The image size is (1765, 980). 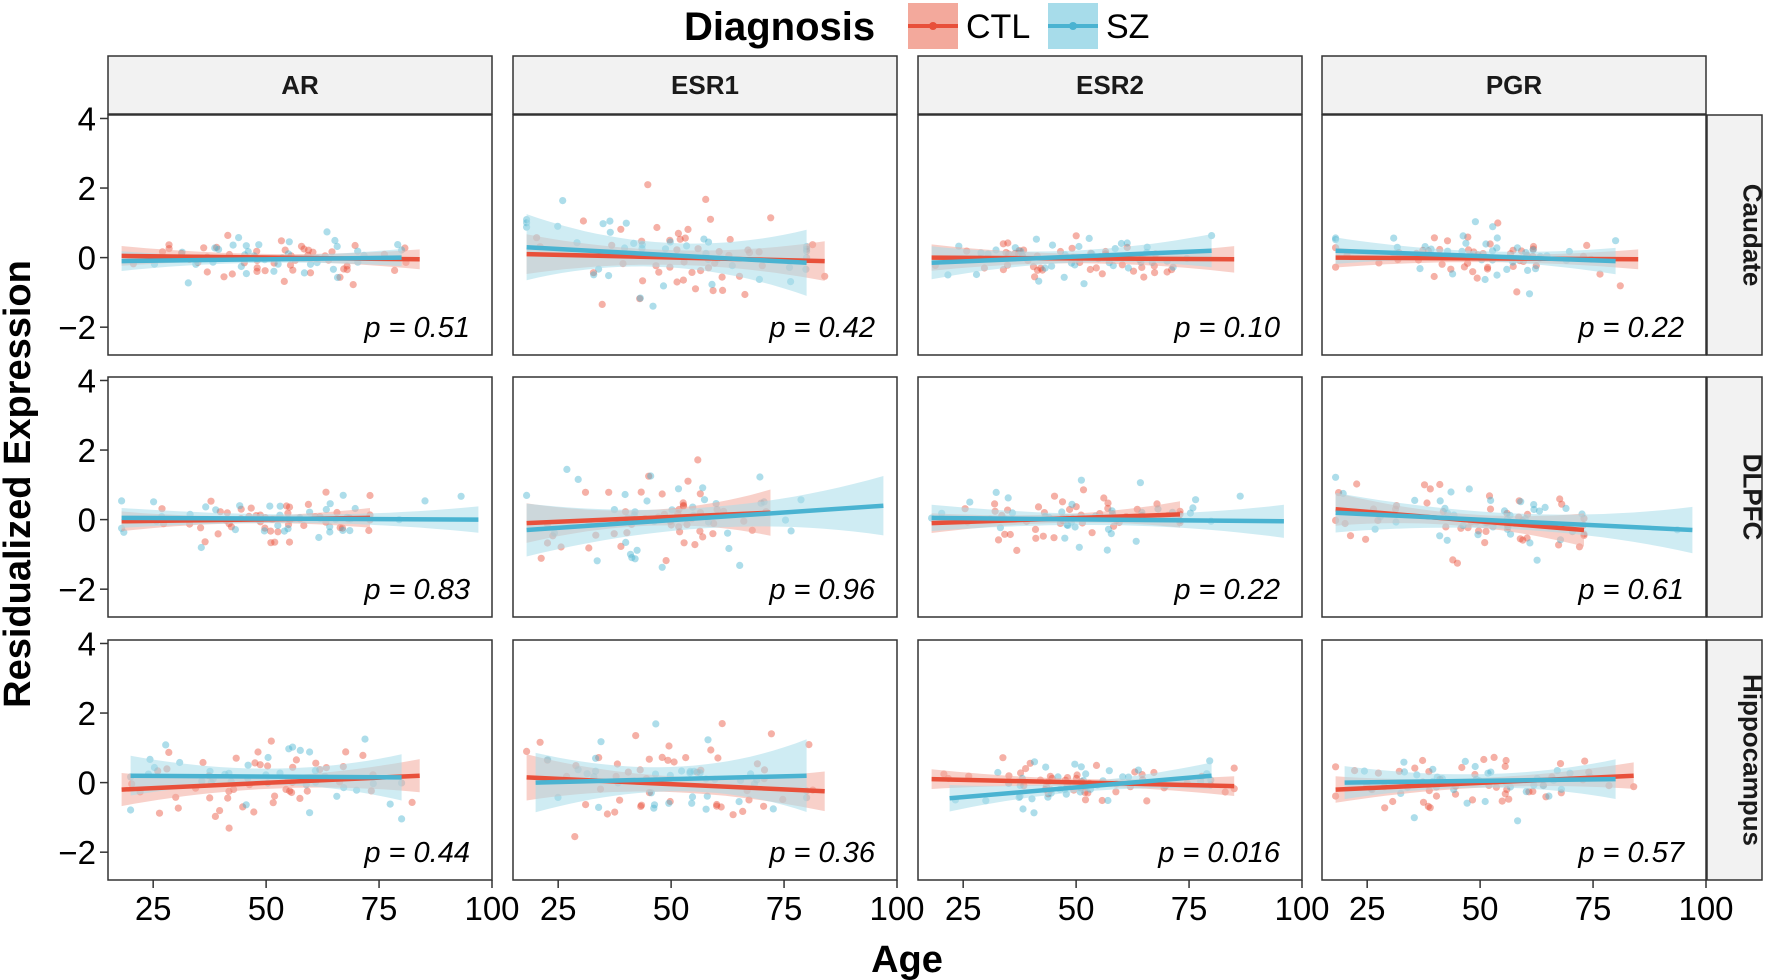 I want to click on facet-strip-label-ar: AR, so click(x=300, y=85).